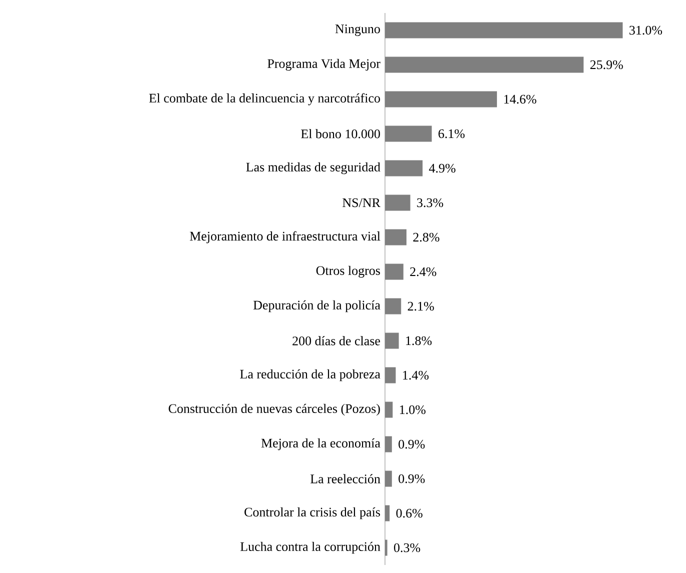 This screenshot has height=573, width=686. What do you see at coordinates (340, 133) in the screenshot?
I see `y-tick-label: El bono 10.000` at bounding box center [340, 133].